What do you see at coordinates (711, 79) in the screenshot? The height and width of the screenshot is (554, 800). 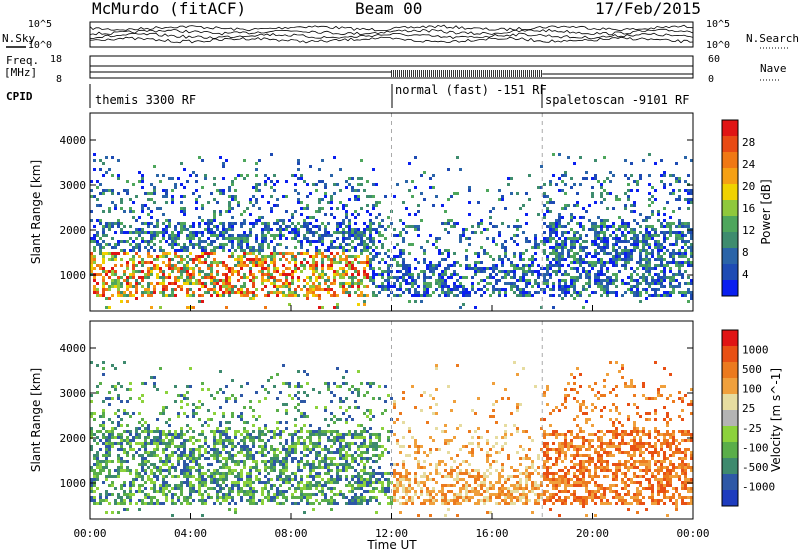 I see `nave-tick-bottom: 0` at bounding box center [711, 79].